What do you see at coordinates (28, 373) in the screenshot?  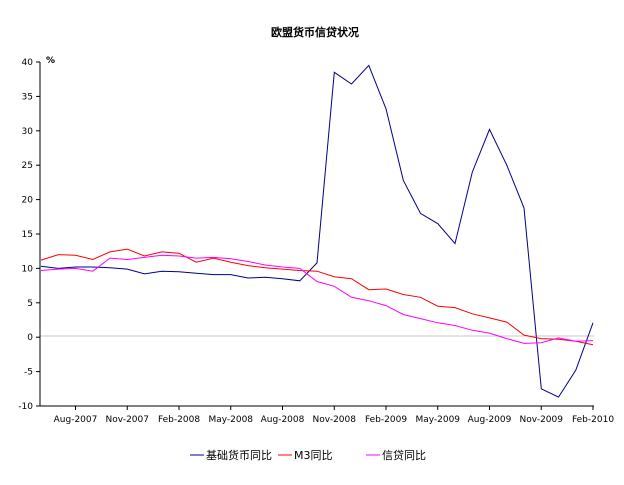 I see `y-tick-label: -5` at bounding box center [28, 373].